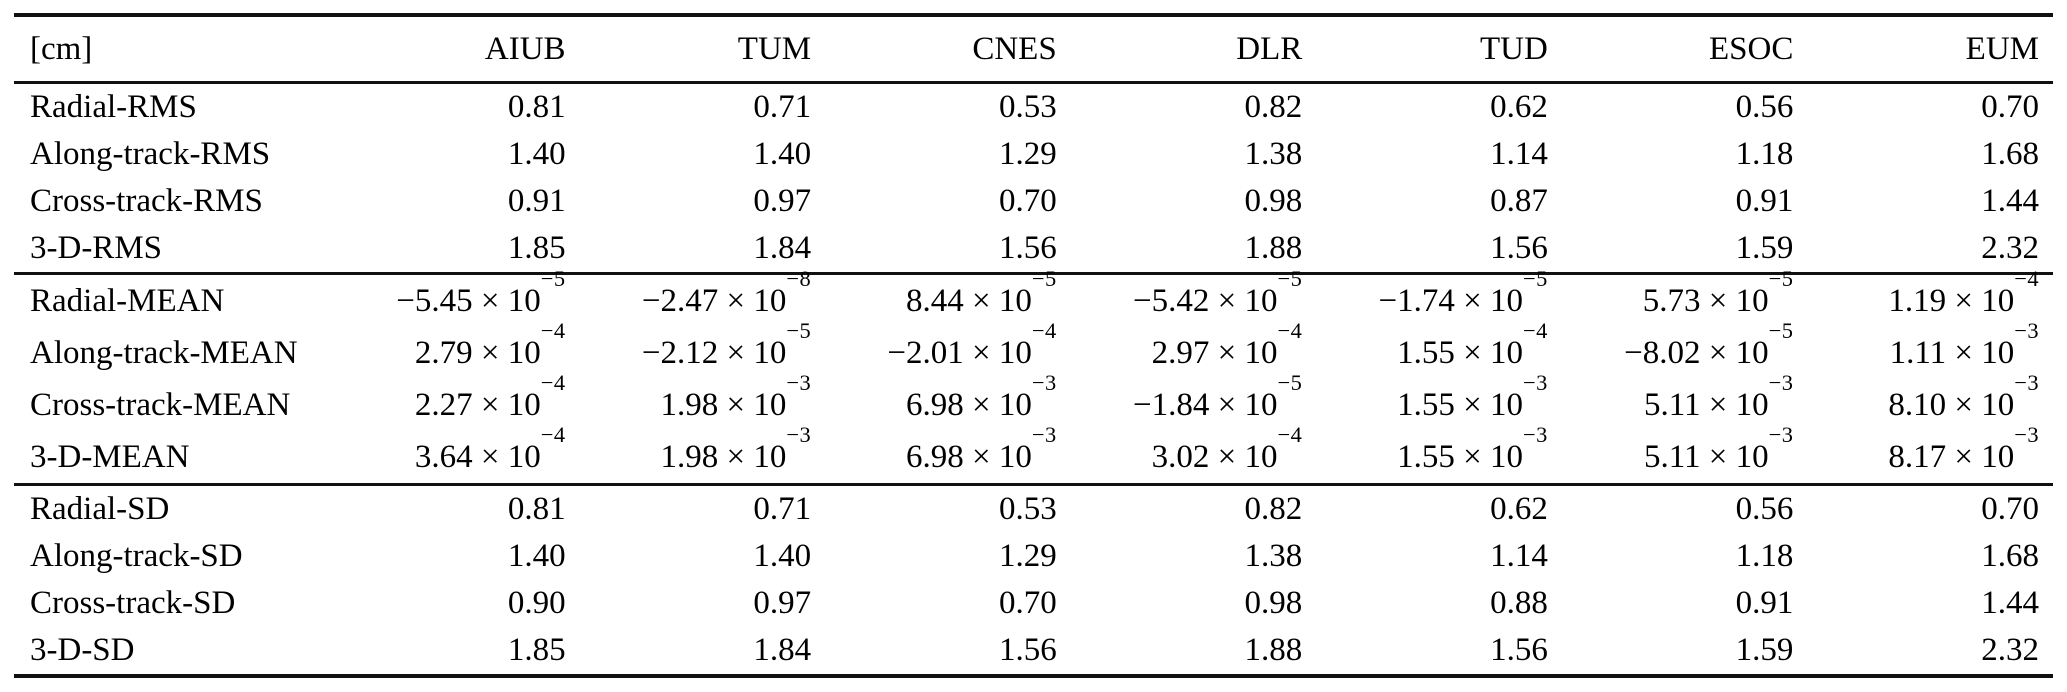 This screenshot has width=2067, height=692. What do you see at coordinates (1171, 300) in the screenshot?
I see `sci-mantissa: −5.42` at bounding box center [1171, 300].